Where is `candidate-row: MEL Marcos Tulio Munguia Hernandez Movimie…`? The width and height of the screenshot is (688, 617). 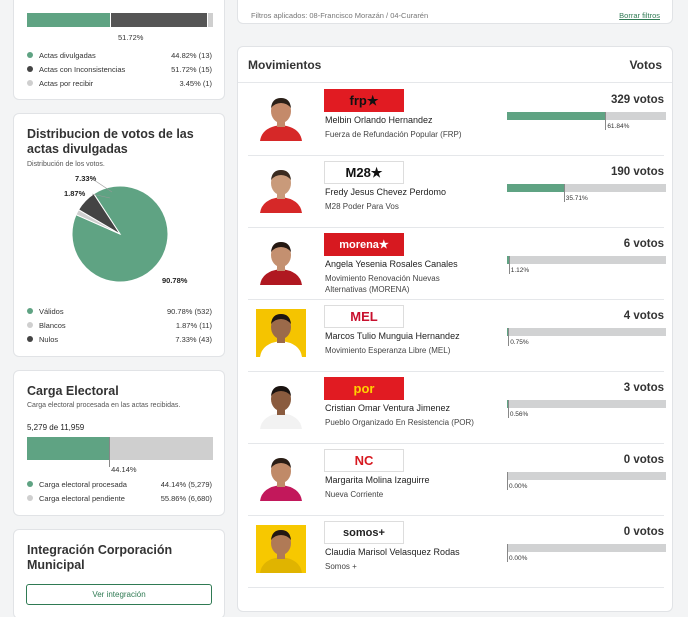 candidate-row: MEL Marcos Tulio Munguia Hernandez Movimie… is located at coordinates (457, 336).